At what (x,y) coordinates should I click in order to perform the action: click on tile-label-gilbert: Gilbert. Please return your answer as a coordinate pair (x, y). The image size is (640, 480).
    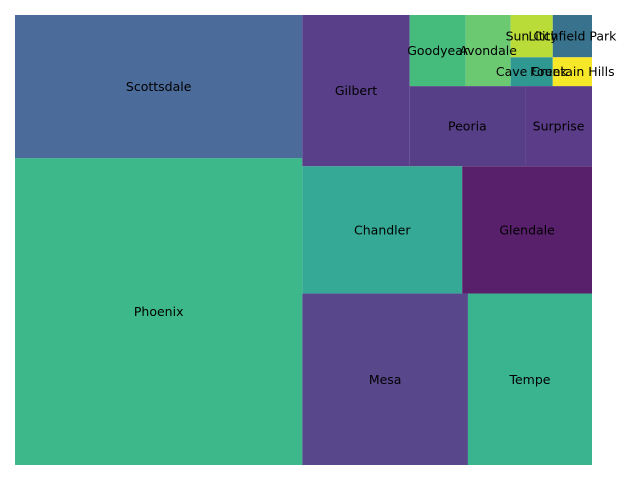
    Looking at the image, I should click on (356, 90).